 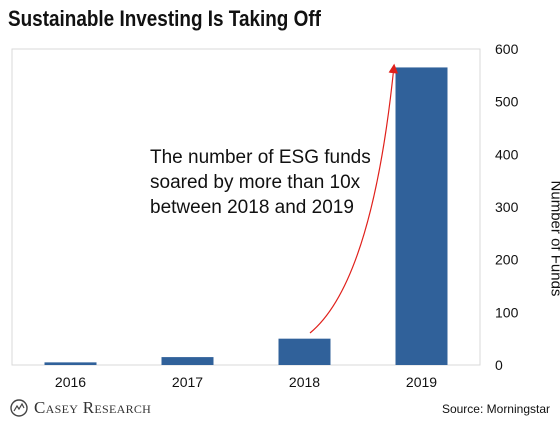 What do you see at coordinates (507, 154) in the screenshot?
I see `y-tick-label-400: 400` at bounding box center [507, 154].